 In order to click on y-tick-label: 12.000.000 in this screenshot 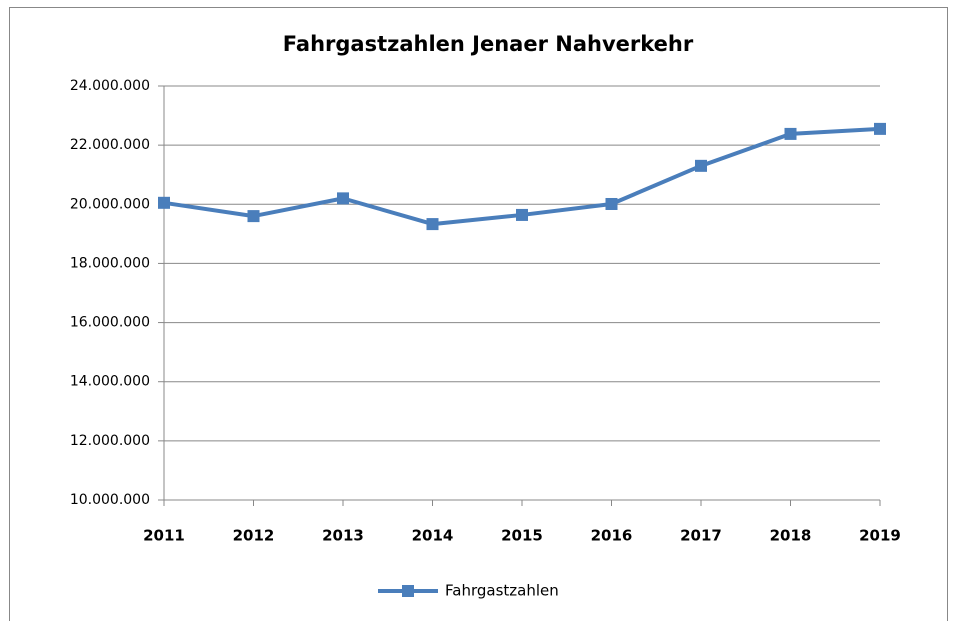, I will do `click(110, 441)`.